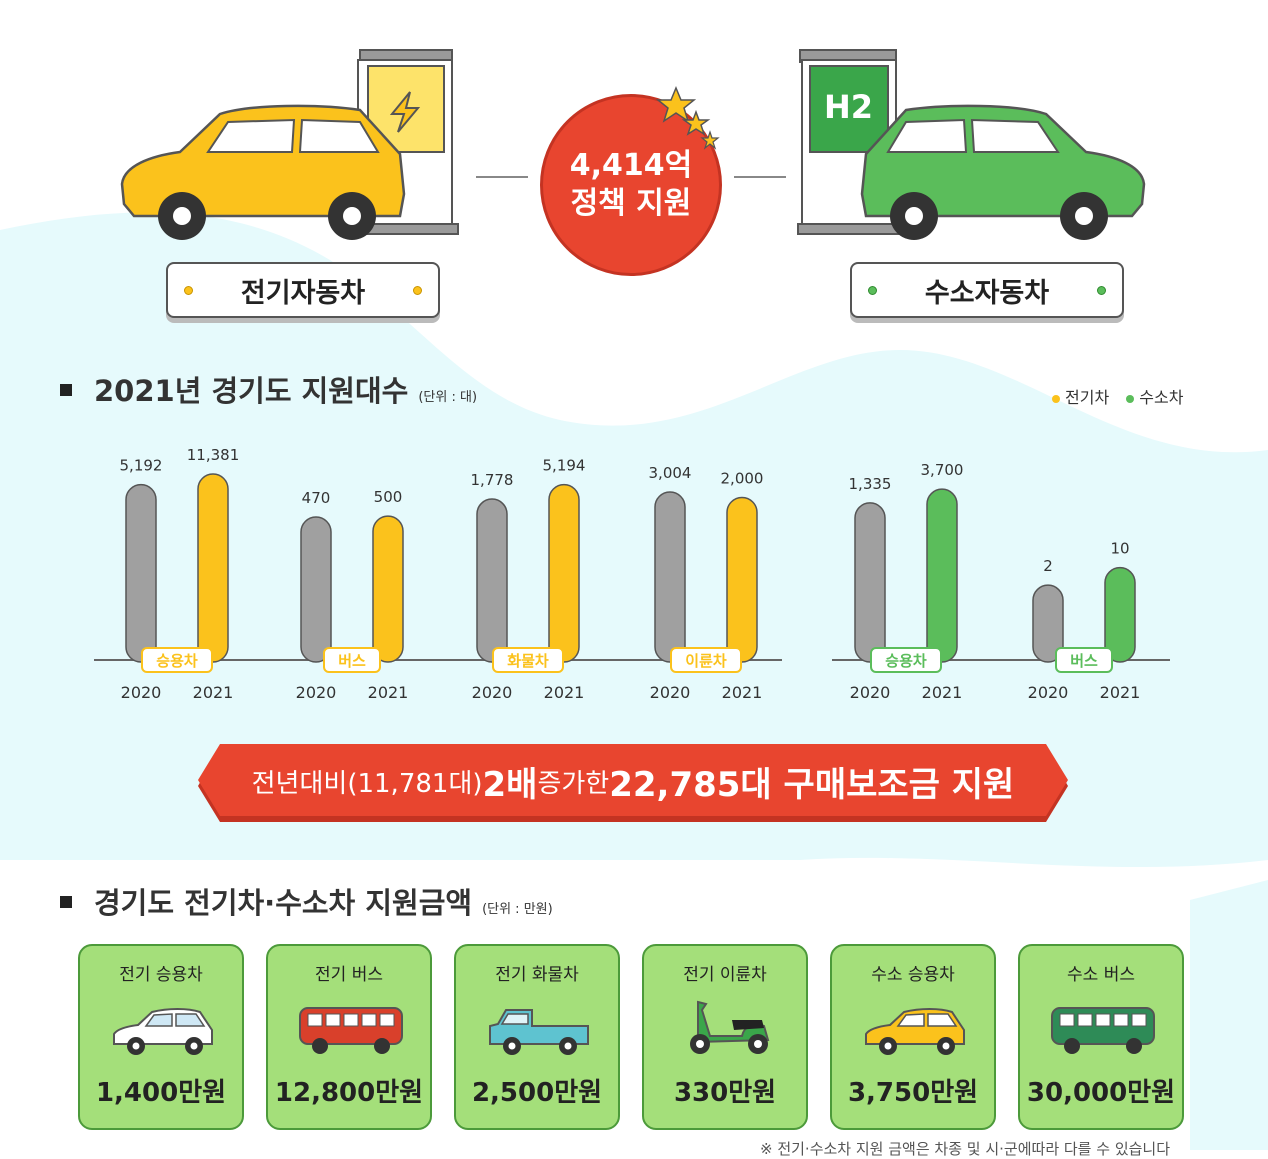 Image resolution: width=1268 pixels, height=1159 pixels. What do you see at coordinates (492, 480) in the screenshot?
I see `bar-value-label: 1,778` at bounding box center [492, 480].